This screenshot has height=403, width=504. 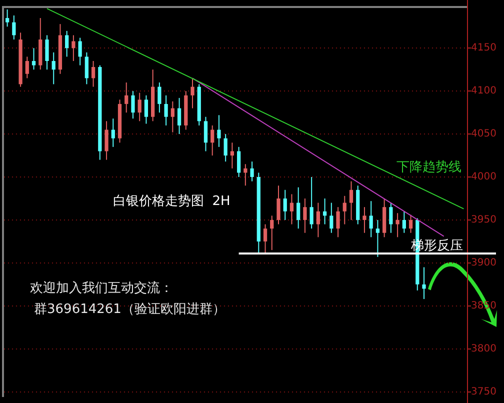 What do you see at coordinates (483, 392) in the screenshot?
I see `y-tick-label: 3750` at bounding box center [483, 392].